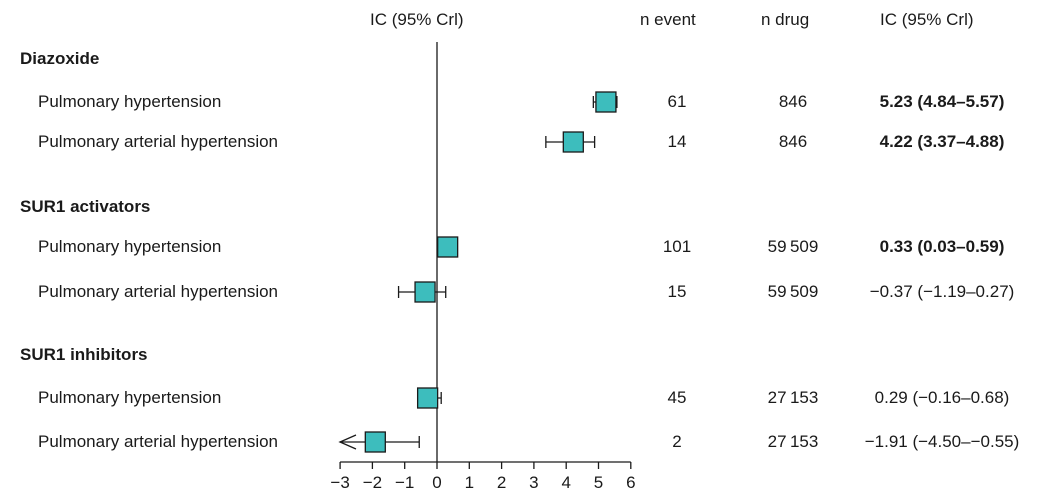 Image resolution: width=1037 pixels, height=501 pixels. What do you see at coordinates (785, 19) in the screenshot?
I see `header-n-drug: n drug` at bounding box center [785, 19].